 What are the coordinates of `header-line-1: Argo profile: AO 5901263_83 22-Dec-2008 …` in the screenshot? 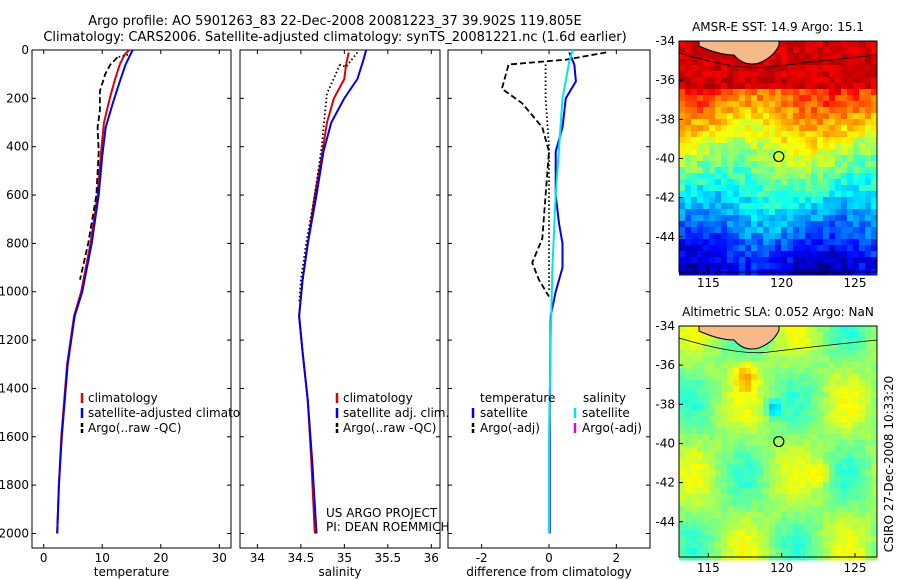 It's located at (335, 21).